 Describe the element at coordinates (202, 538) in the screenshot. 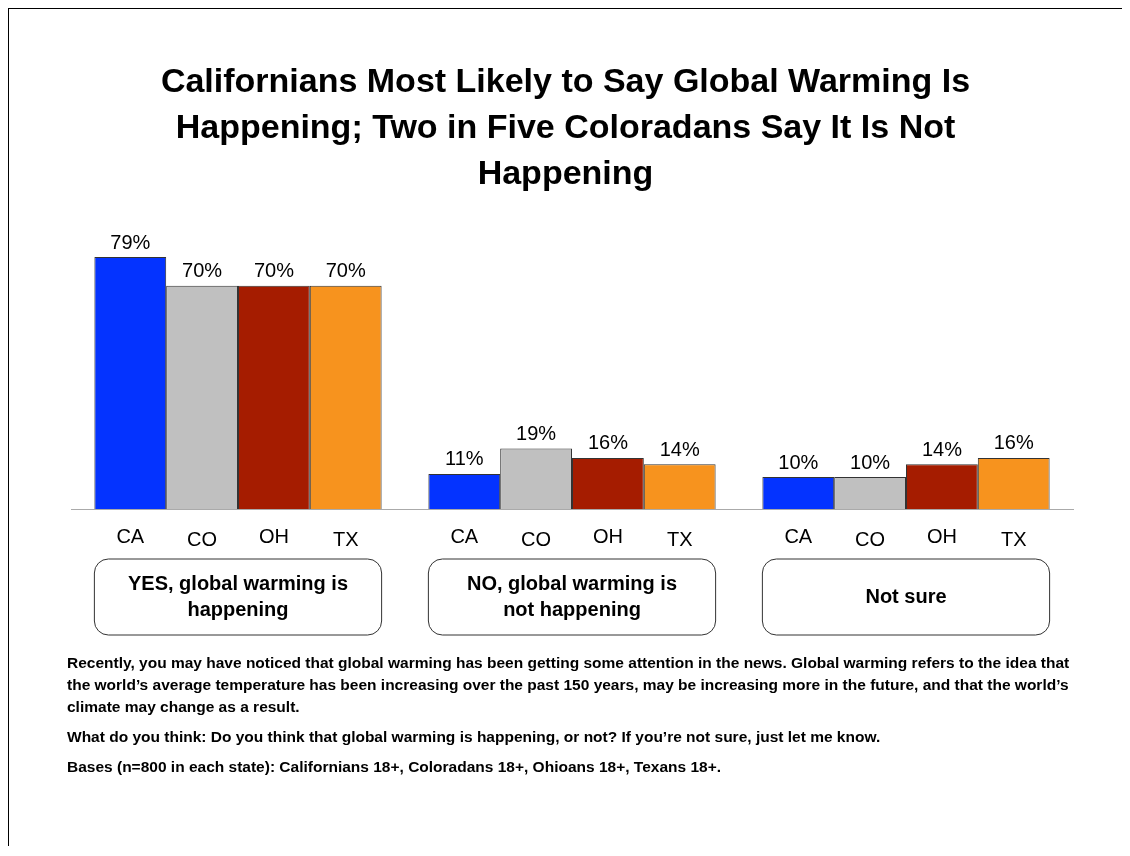

I see `series-label: CO` at that location.